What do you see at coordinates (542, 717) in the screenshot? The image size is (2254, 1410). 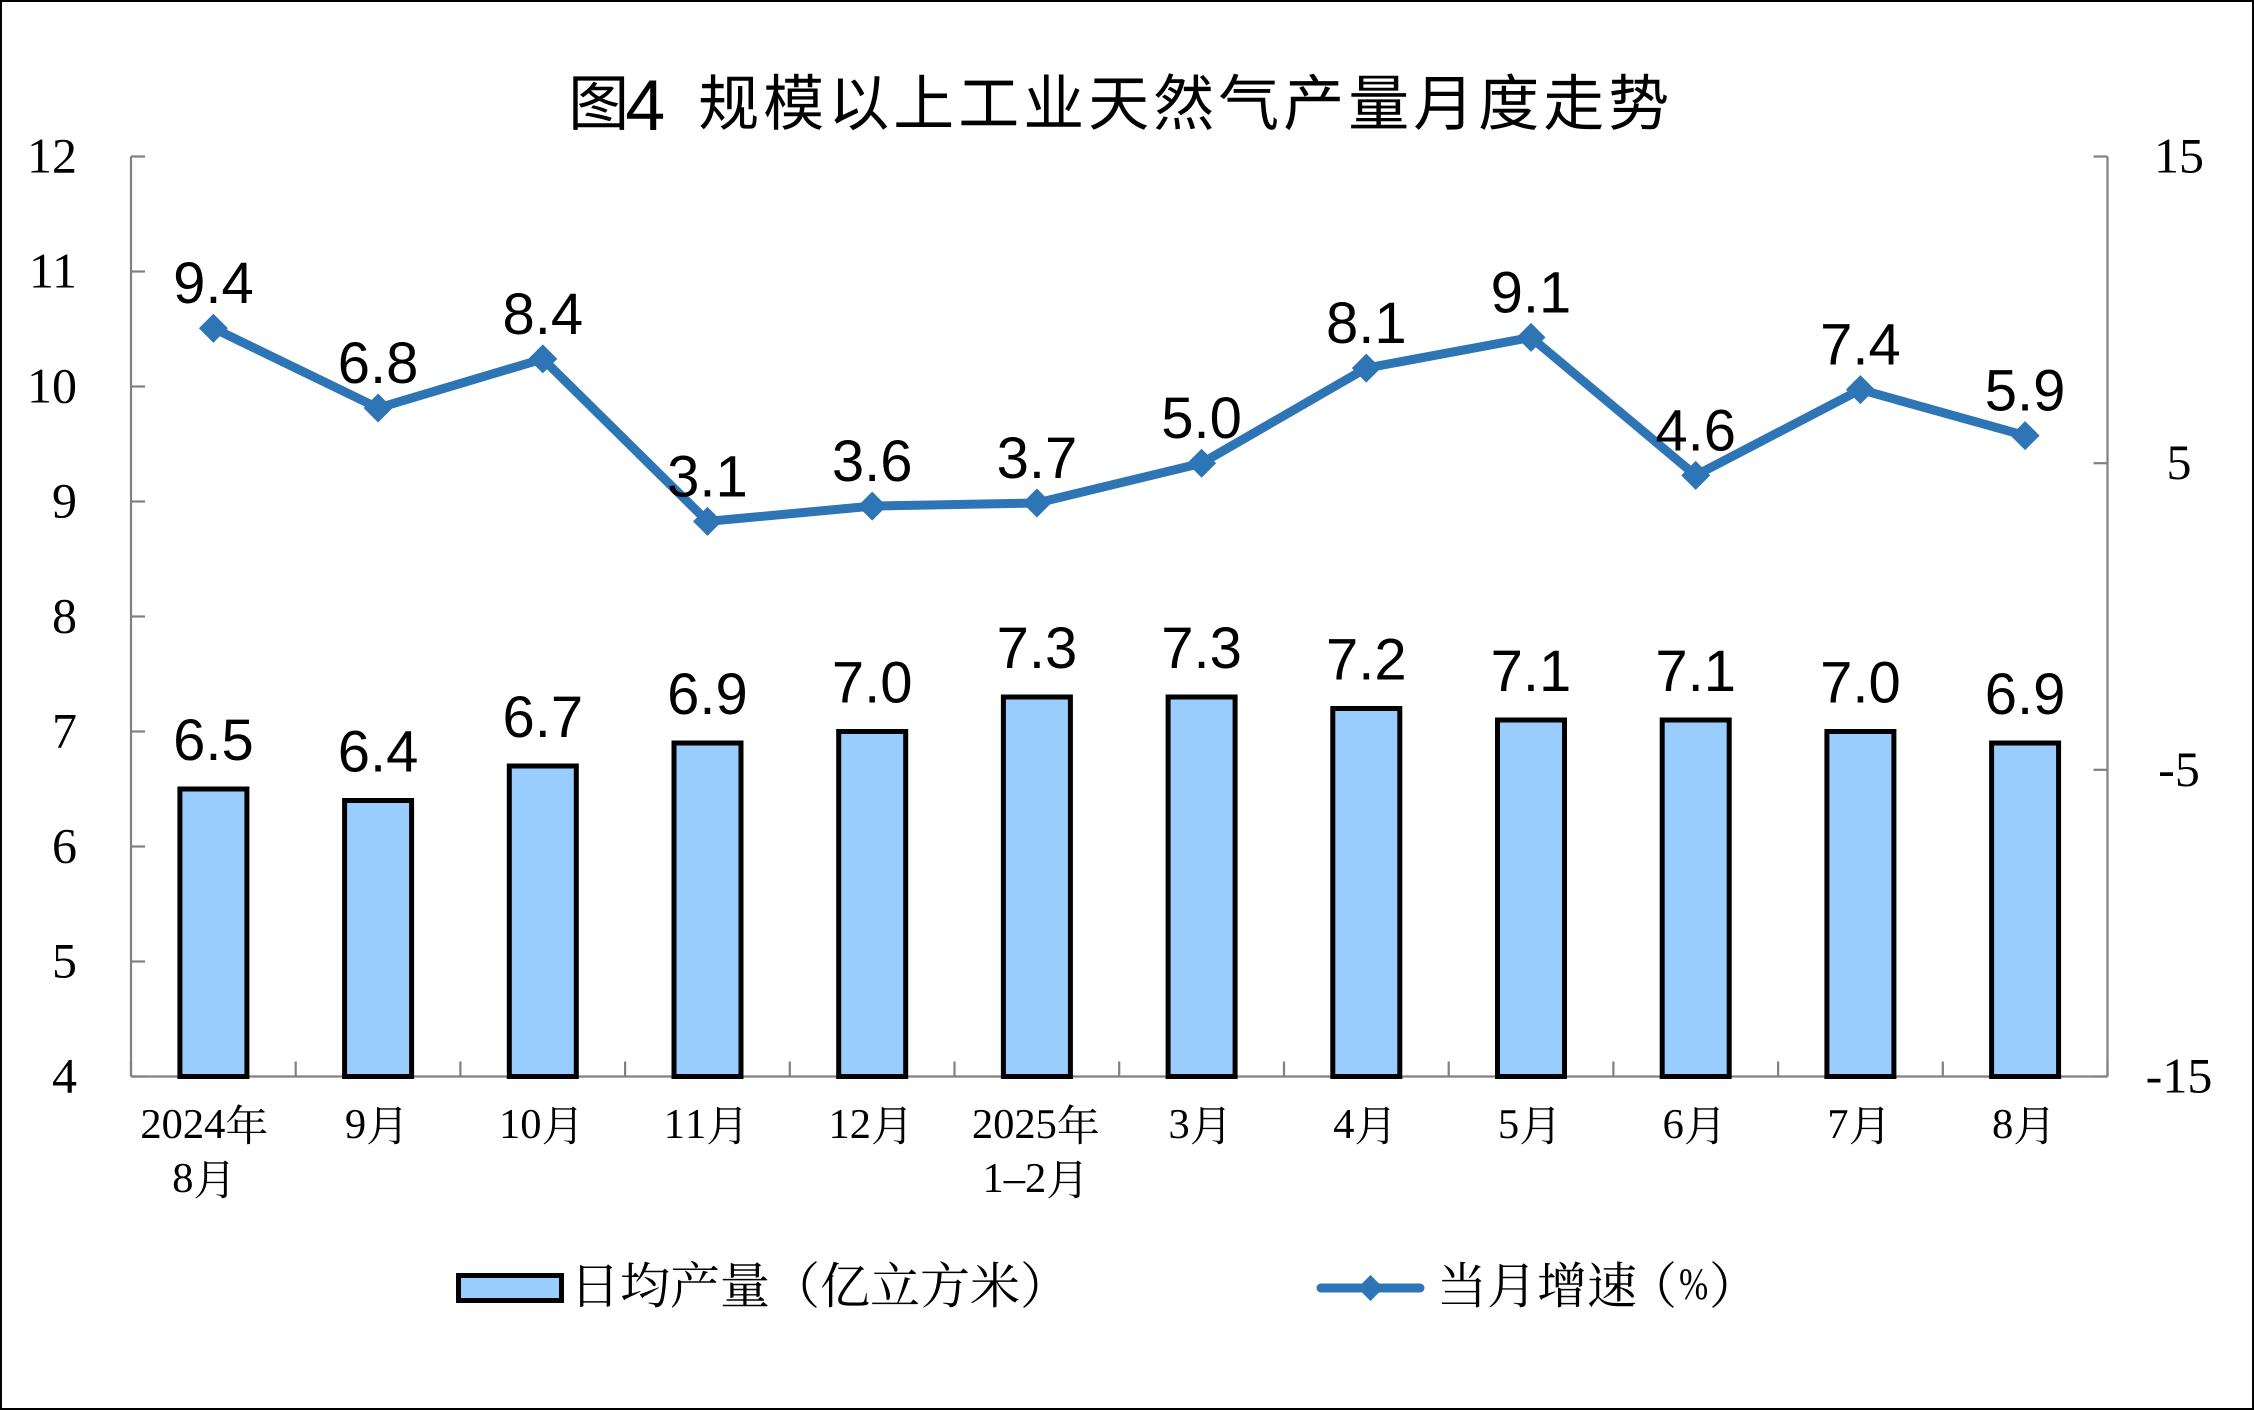 I see `svg-text: 6.7` at bounding box center [542, 717].